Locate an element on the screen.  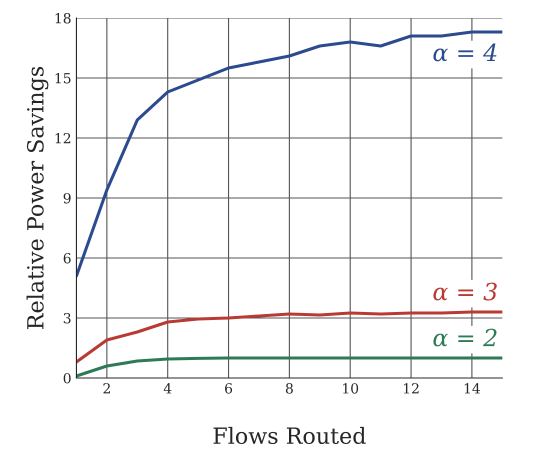
x-tick-label: 14 is located at coordinates (472, 388).